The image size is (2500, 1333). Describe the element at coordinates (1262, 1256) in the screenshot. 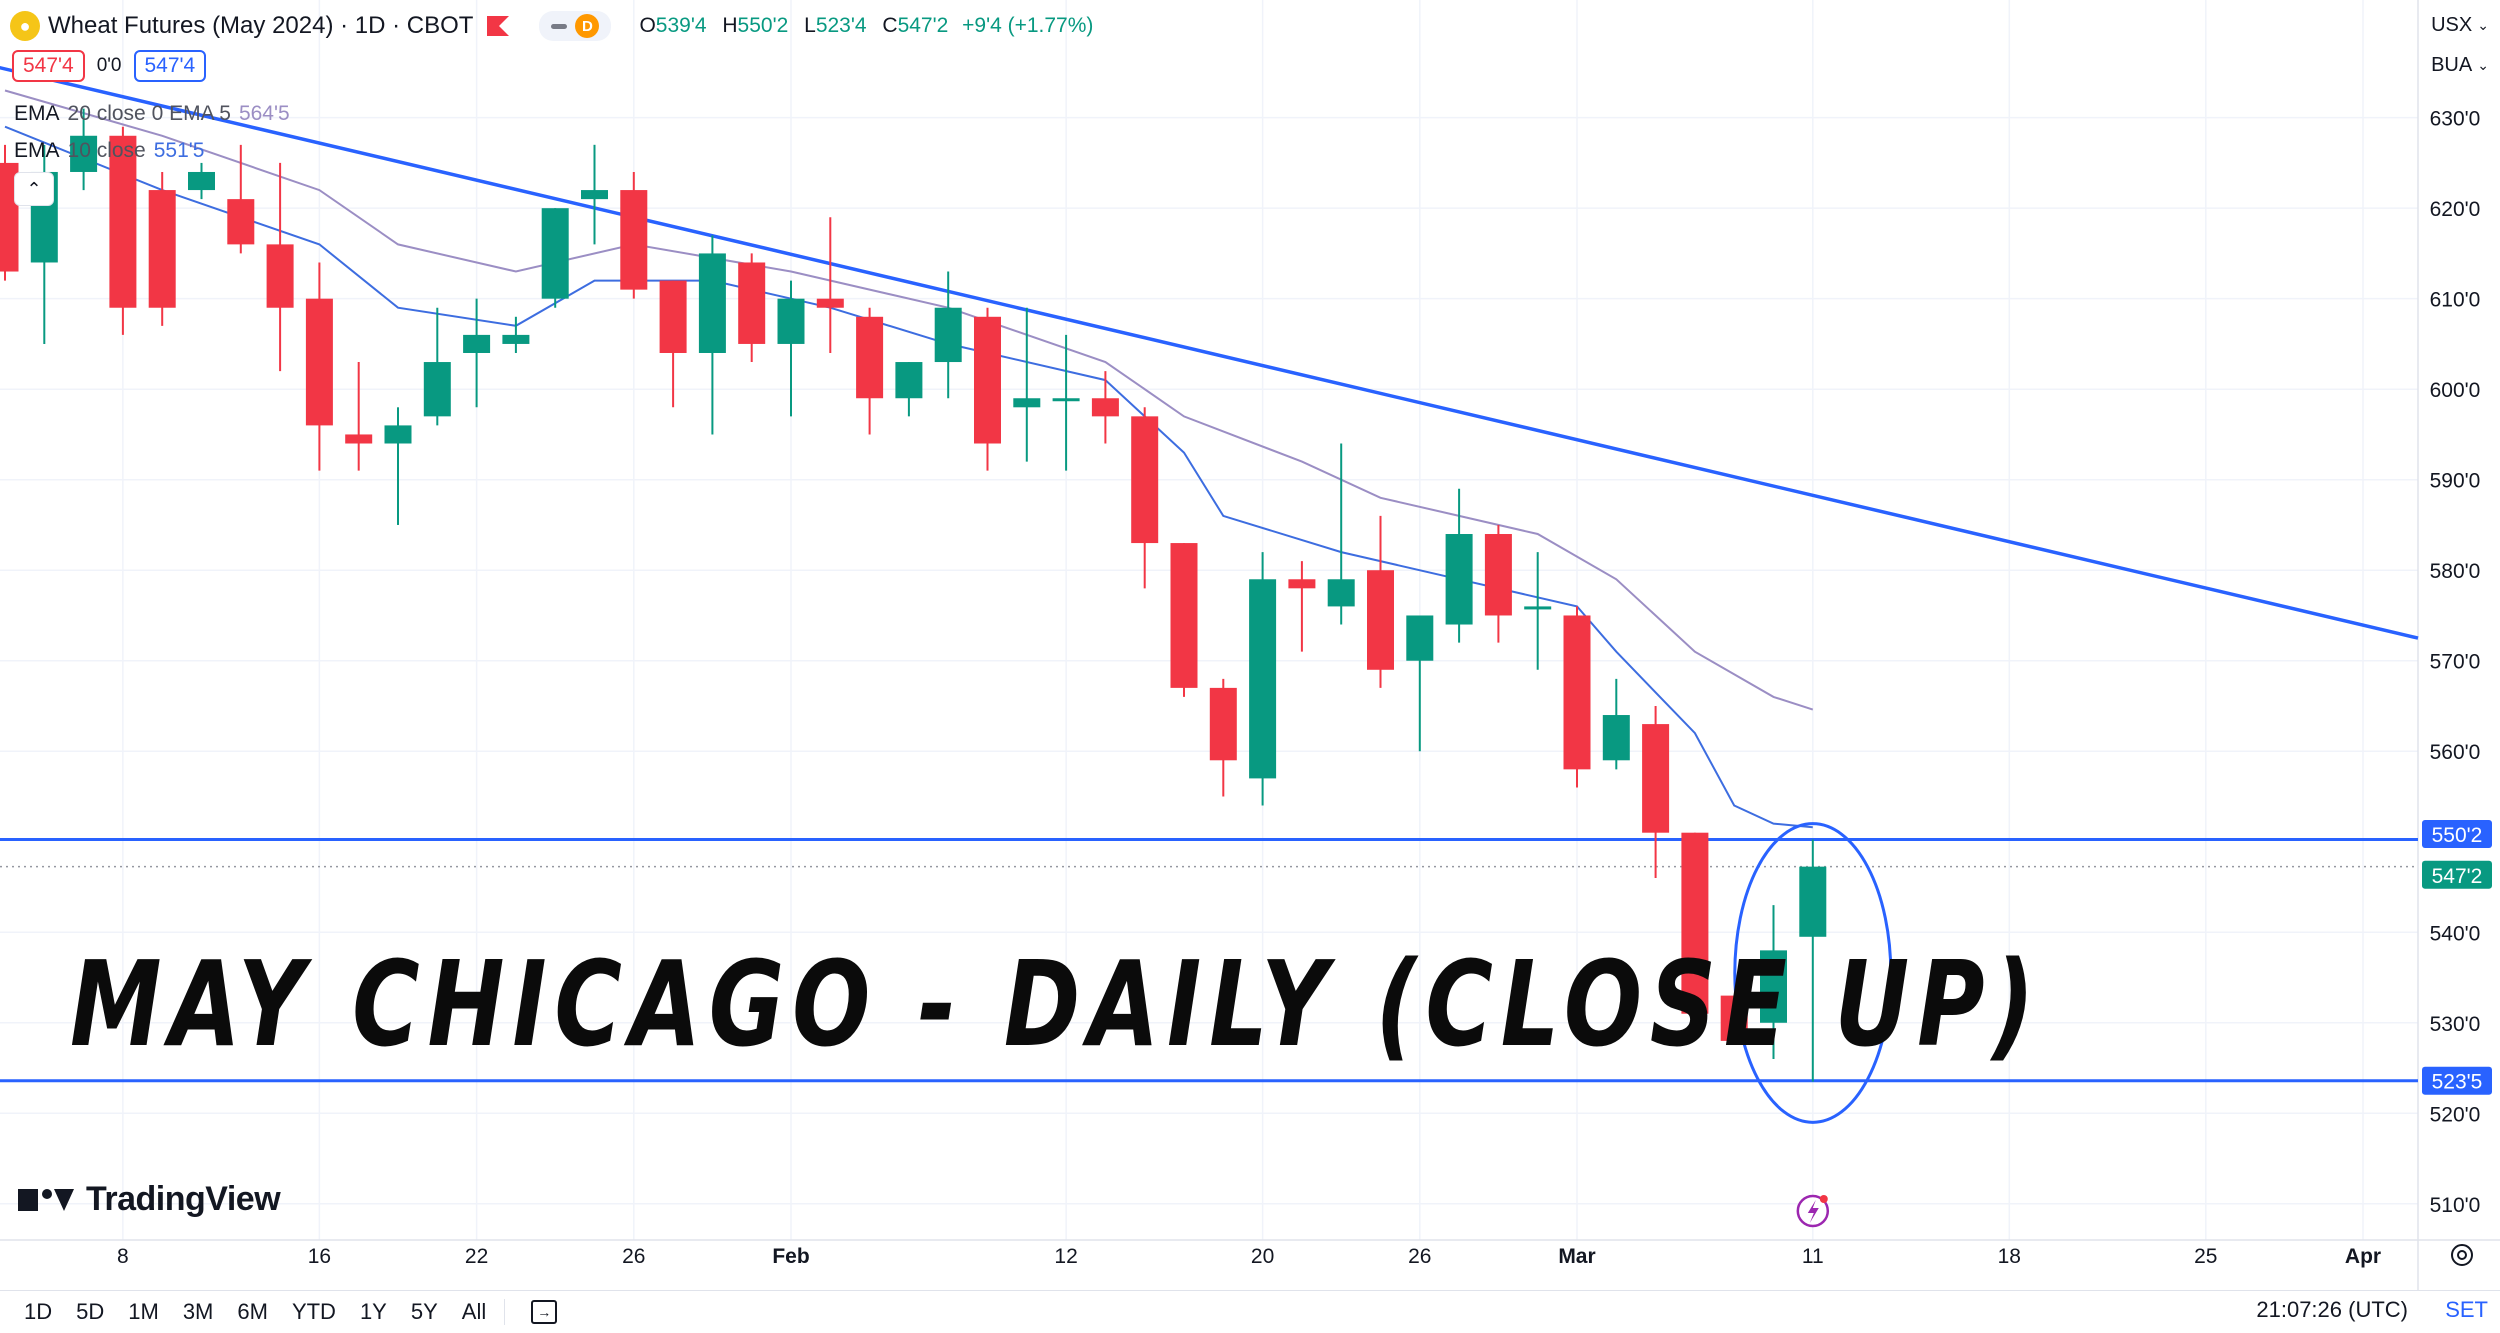

I see `time-tick-label: 20` at that location.